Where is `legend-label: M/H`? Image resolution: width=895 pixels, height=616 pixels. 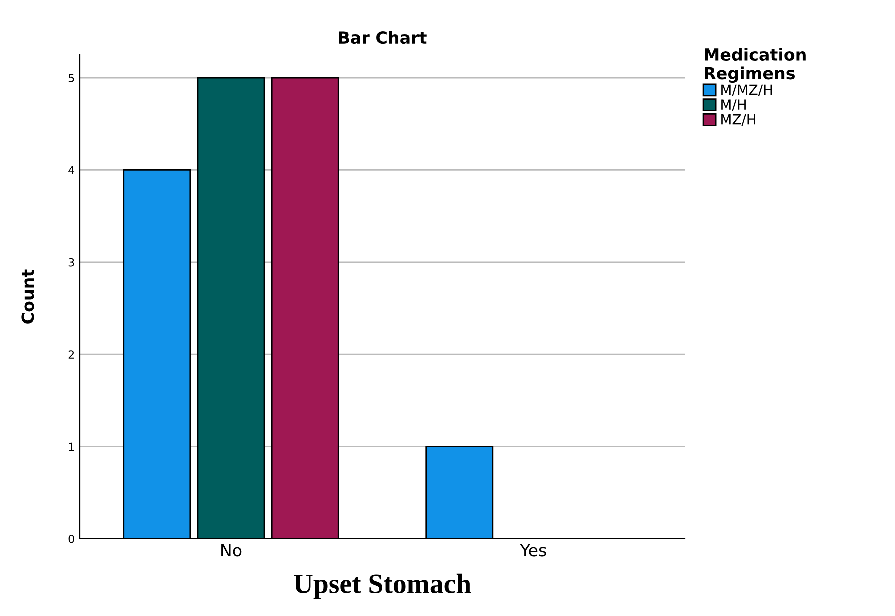
legend-label: M/H is located at coordinates (734, 106).